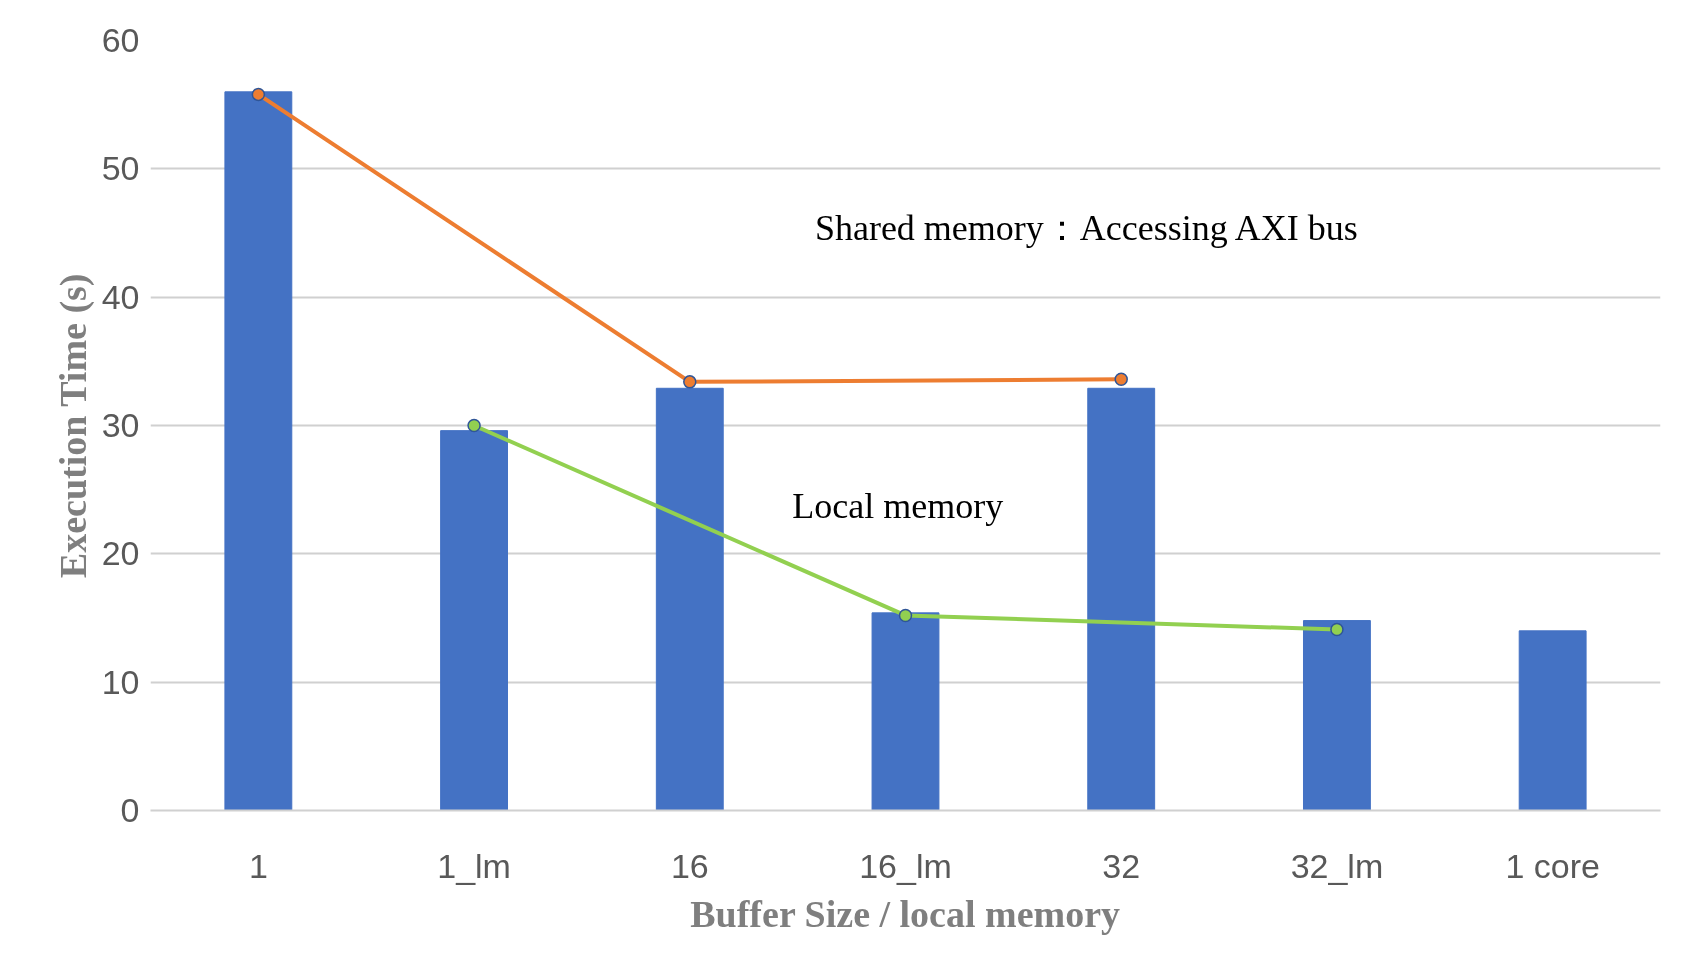 The image size is (1694, 970). Describe the element at coordinates (120, 553) in the screenshot. I see `y-tick-label: 20` at that location.